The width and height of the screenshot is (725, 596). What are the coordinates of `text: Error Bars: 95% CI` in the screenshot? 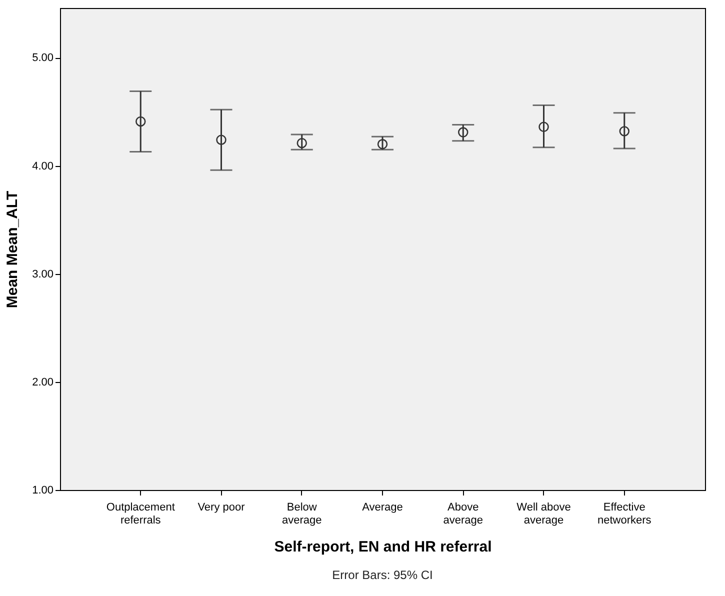 It's located at (382, 575).